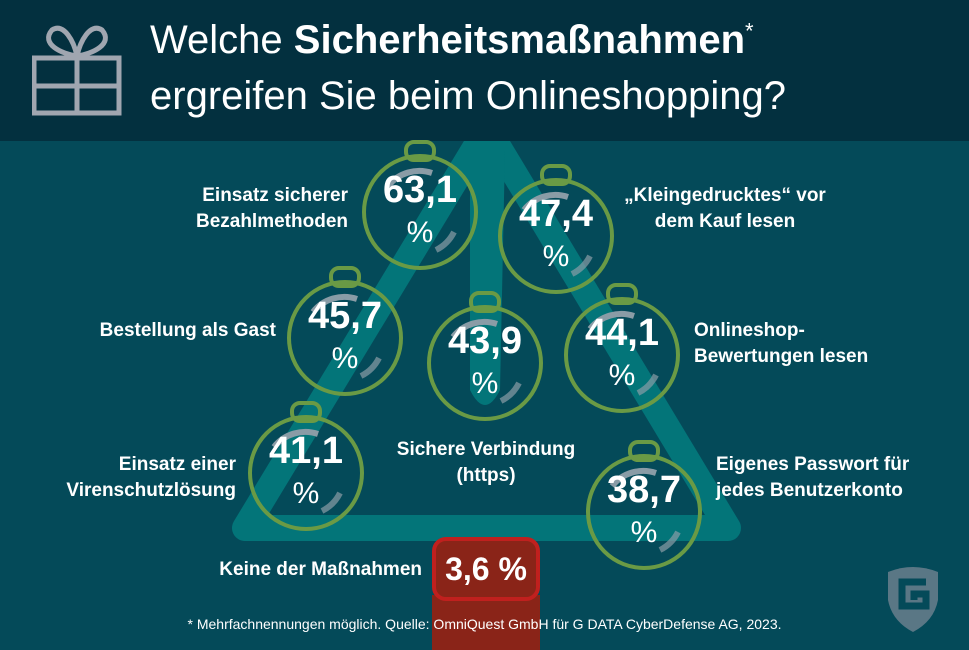 The width and height of the screenshot is (969, 650). I want to click on gdata-logo-icon, so click(913, 599).